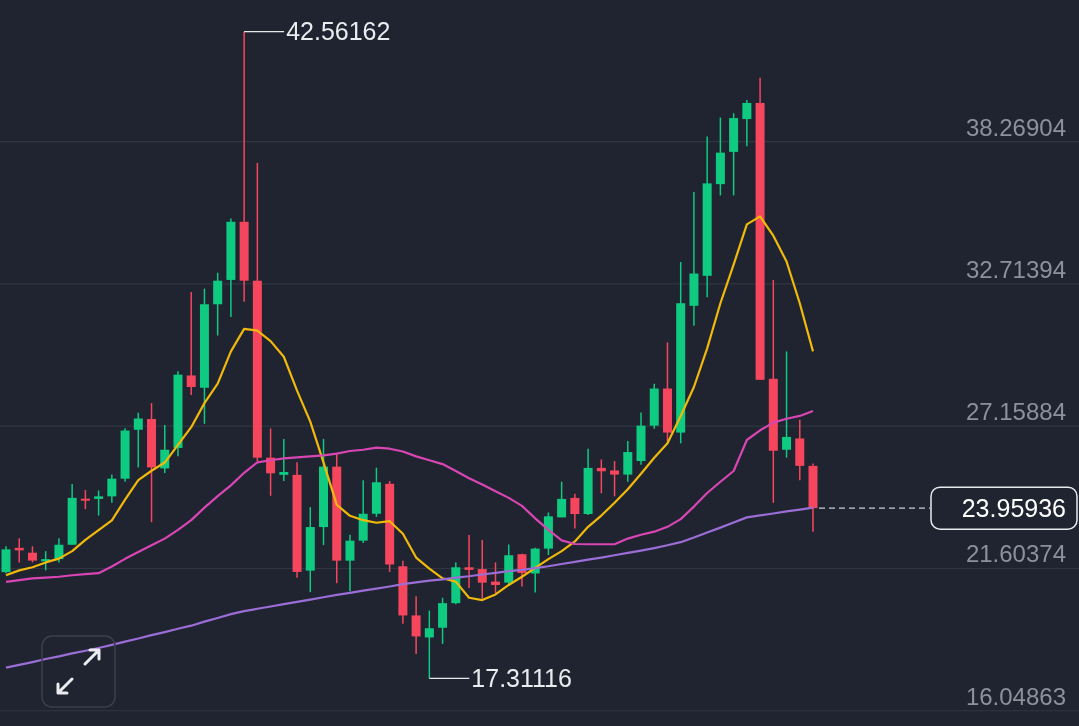 This screenshot has width=1079, height=726. I want to click on y-tick-label: 21.60374, so click(1015, 554).